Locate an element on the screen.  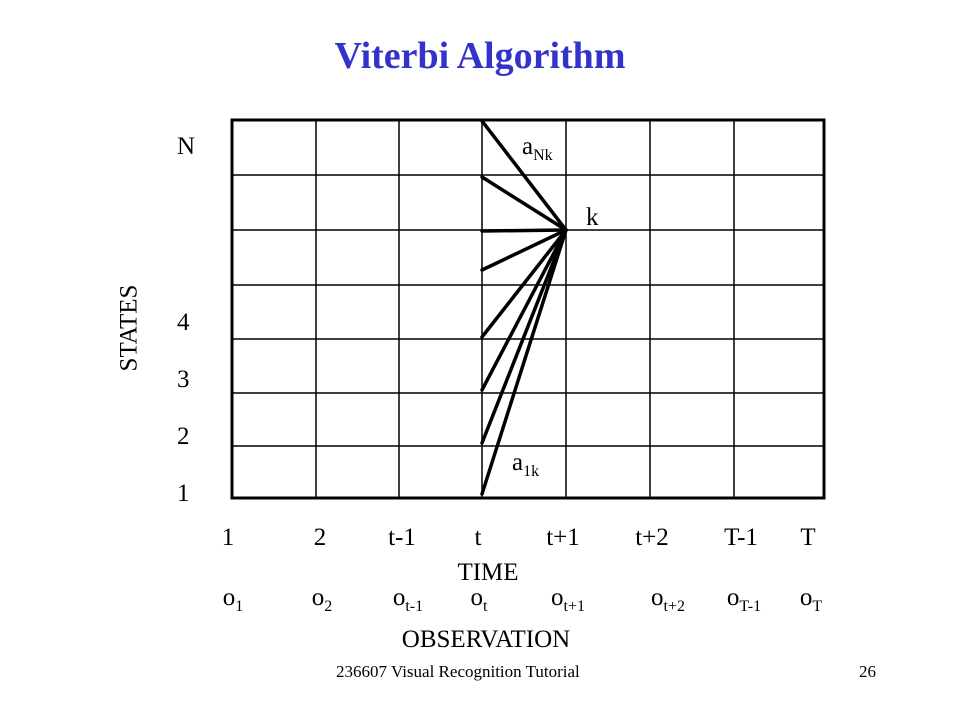
observation-sub: 2 is located at coordinates (328, 606).